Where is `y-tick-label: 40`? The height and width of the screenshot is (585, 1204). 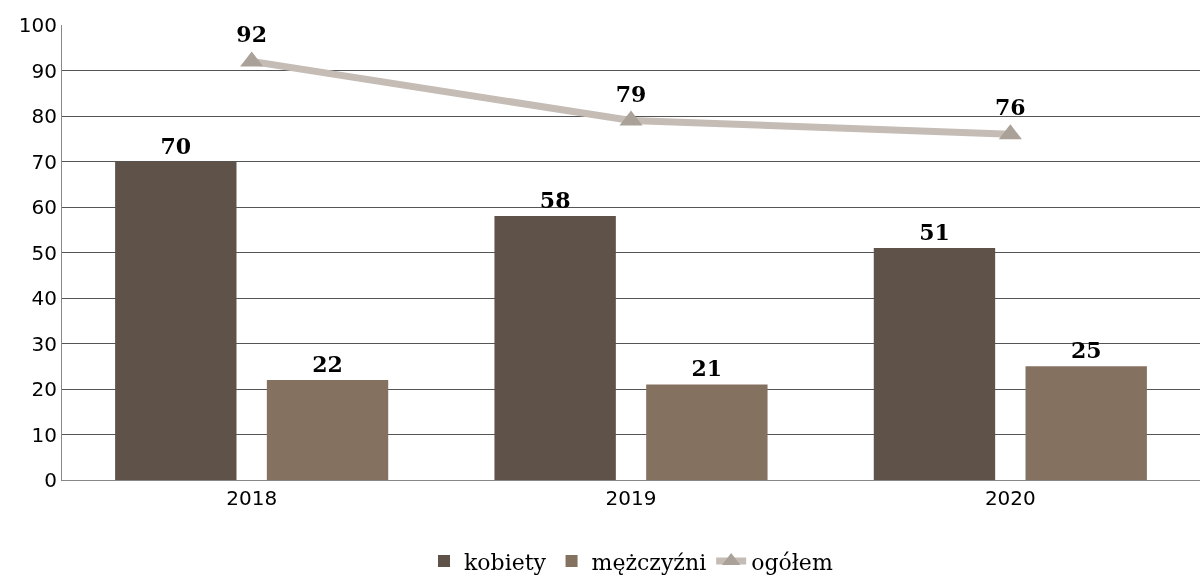 y-tick-label: 40 is located at coordinates (44, 298).